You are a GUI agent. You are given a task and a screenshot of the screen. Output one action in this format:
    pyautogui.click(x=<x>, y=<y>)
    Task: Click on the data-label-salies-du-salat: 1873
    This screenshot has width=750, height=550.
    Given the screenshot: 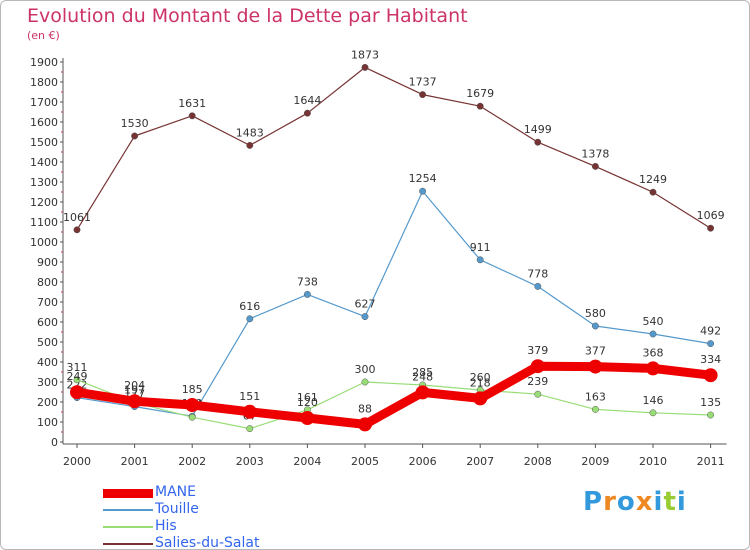 What is the action you would take?
    pyautogui.click(x=365, y=54)
    